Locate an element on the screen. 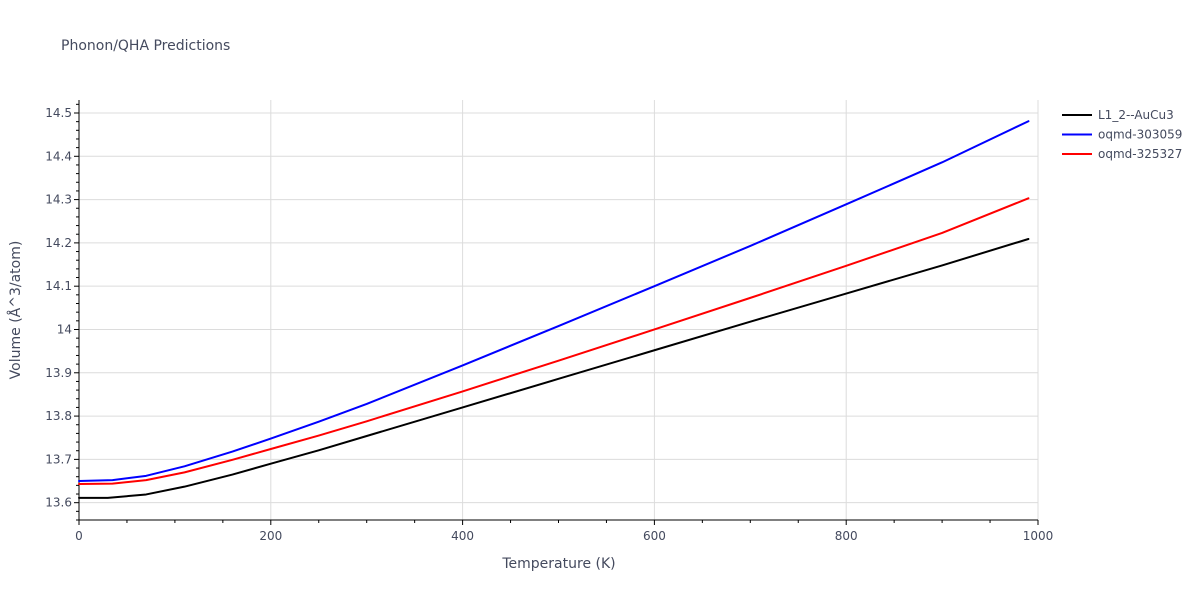 The height and width of the screenshot is (604, 1200). legend-label-oqmd-303059: oqmd-303059 is located at coordinates (1140, 135).